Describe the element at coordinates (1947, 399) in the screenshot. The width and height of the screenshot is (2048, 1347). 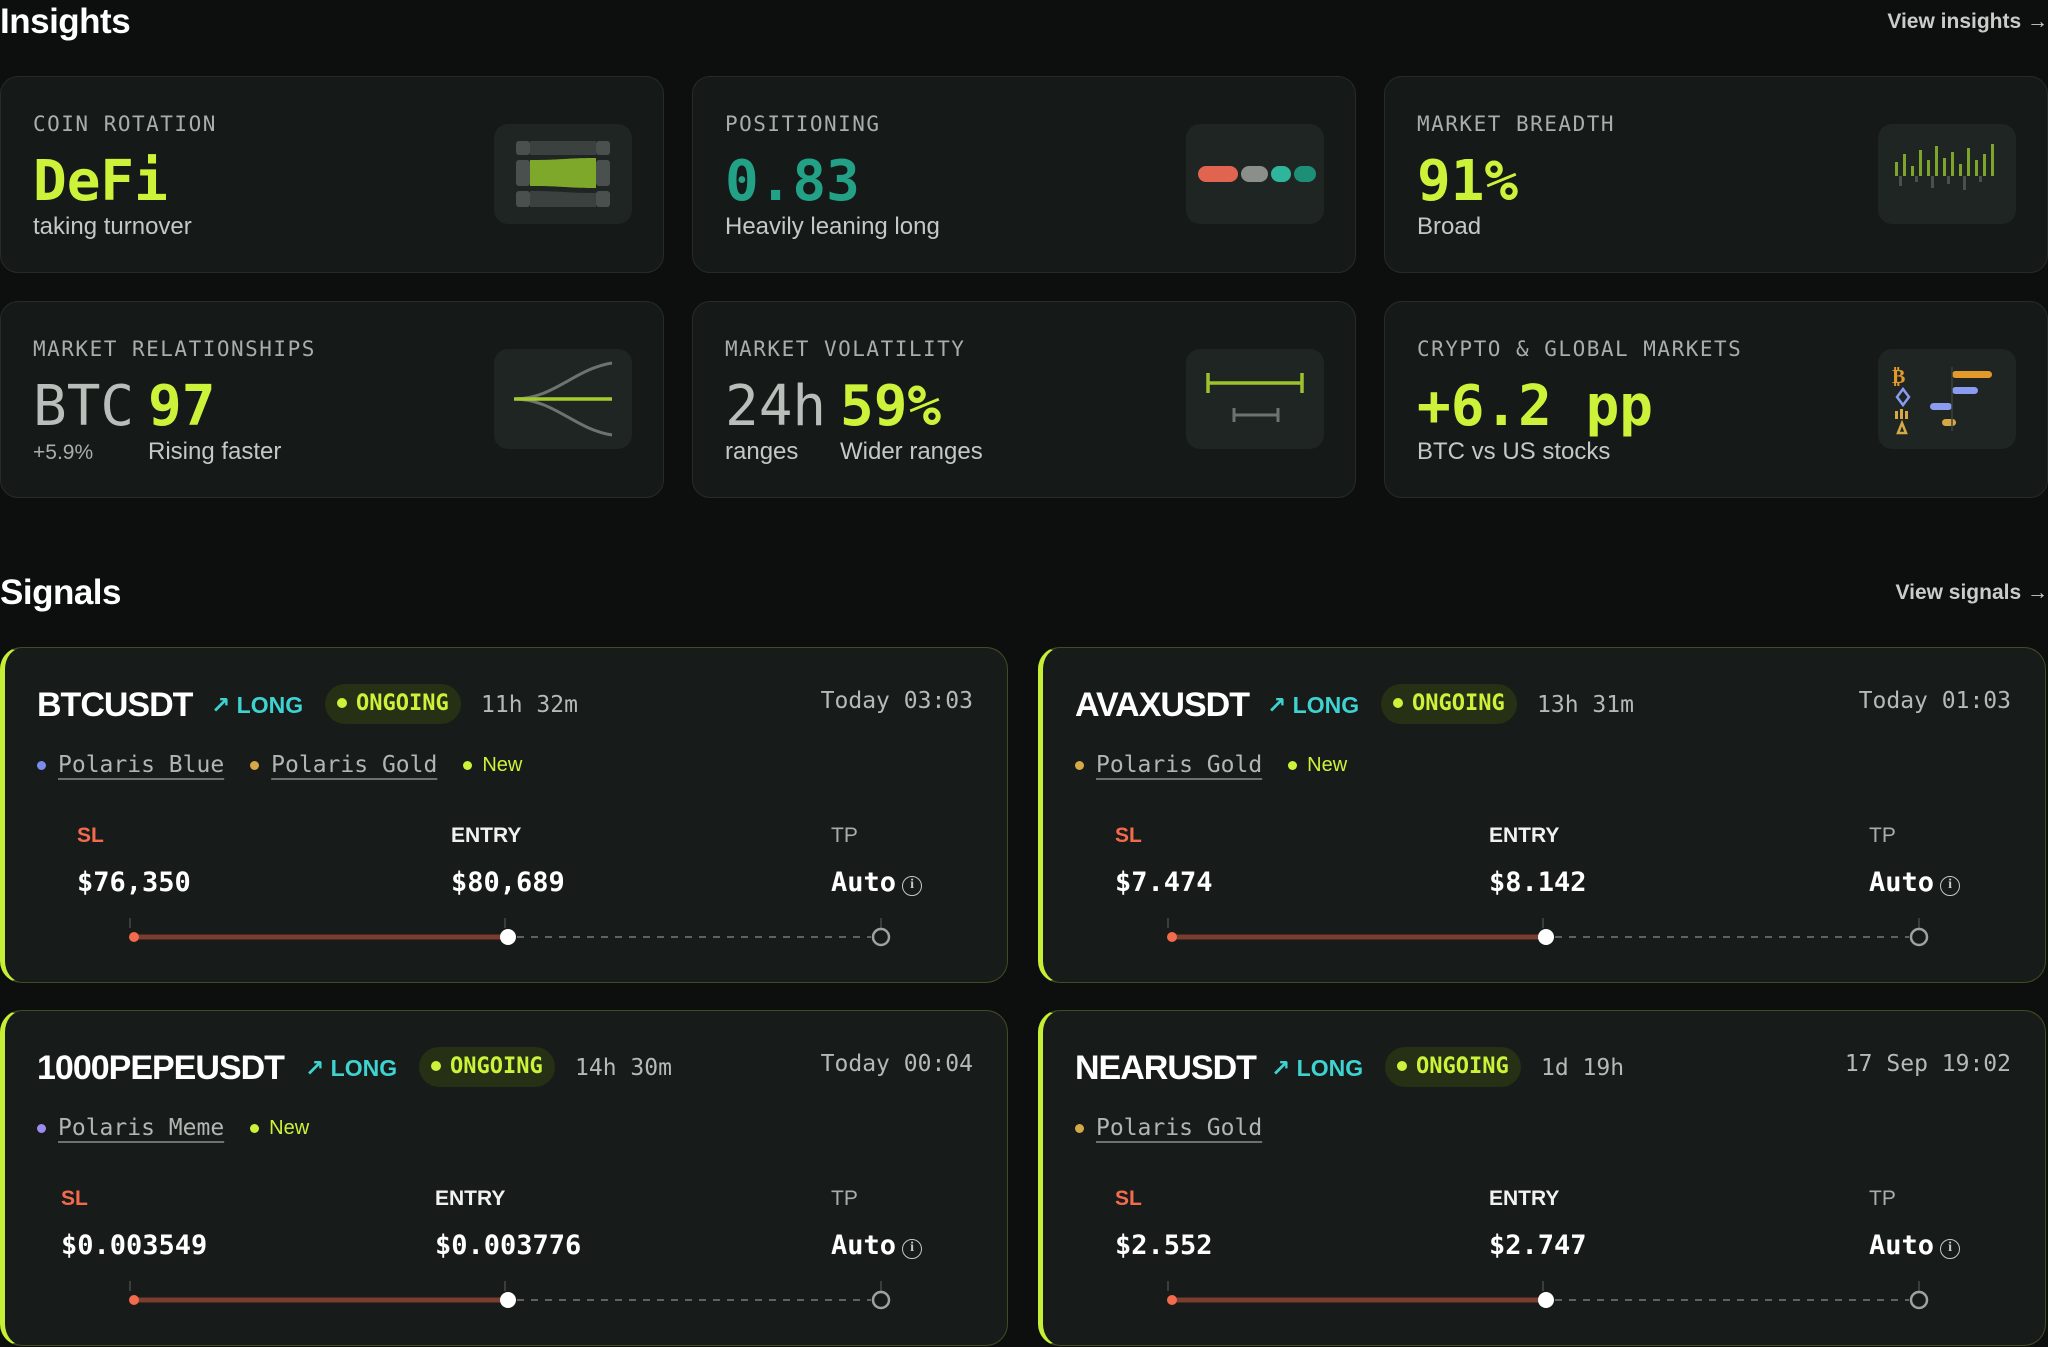
I see `asset-bars-icon: ₿` at that location.